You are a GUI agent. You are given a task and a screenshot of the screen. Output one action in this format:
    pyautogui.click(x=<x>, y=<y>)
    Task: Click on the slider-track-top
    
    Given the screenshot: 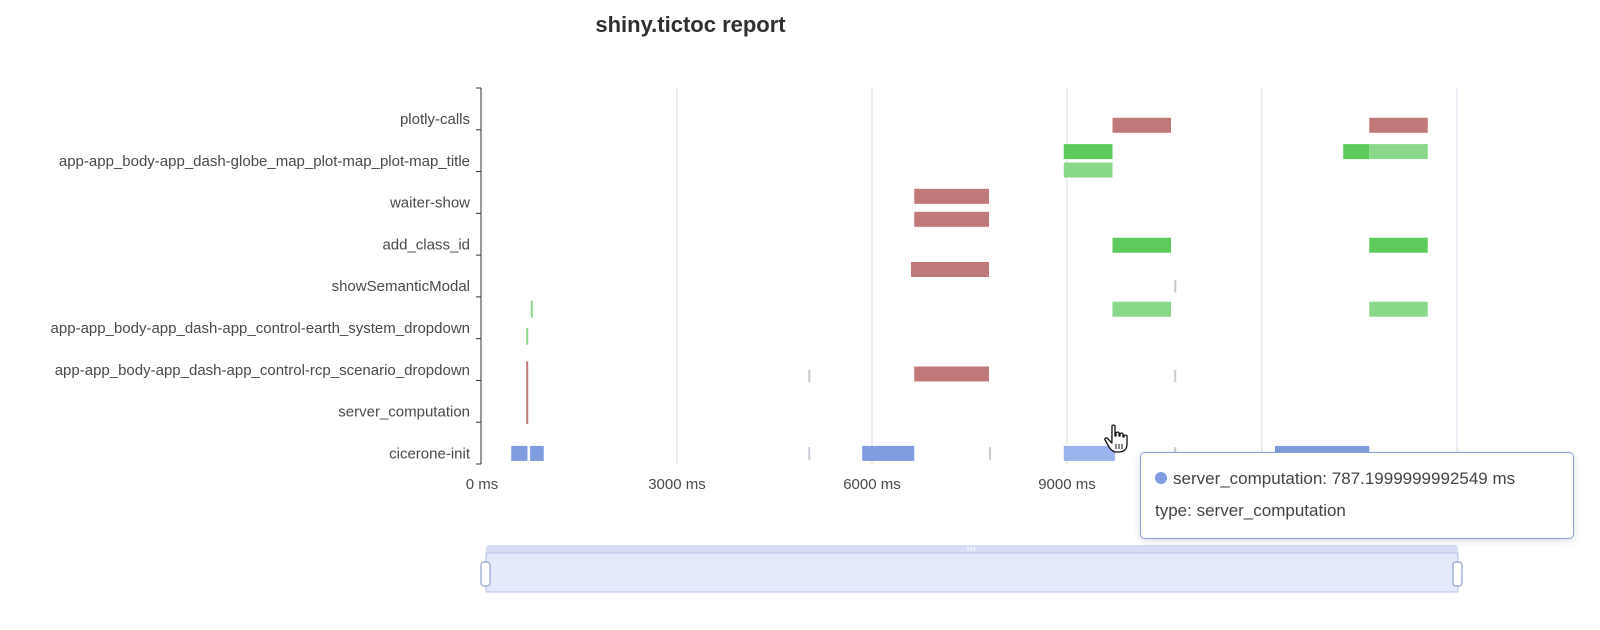 What is the action you would take?
    pyautogui.click(x=972, y=549)
    